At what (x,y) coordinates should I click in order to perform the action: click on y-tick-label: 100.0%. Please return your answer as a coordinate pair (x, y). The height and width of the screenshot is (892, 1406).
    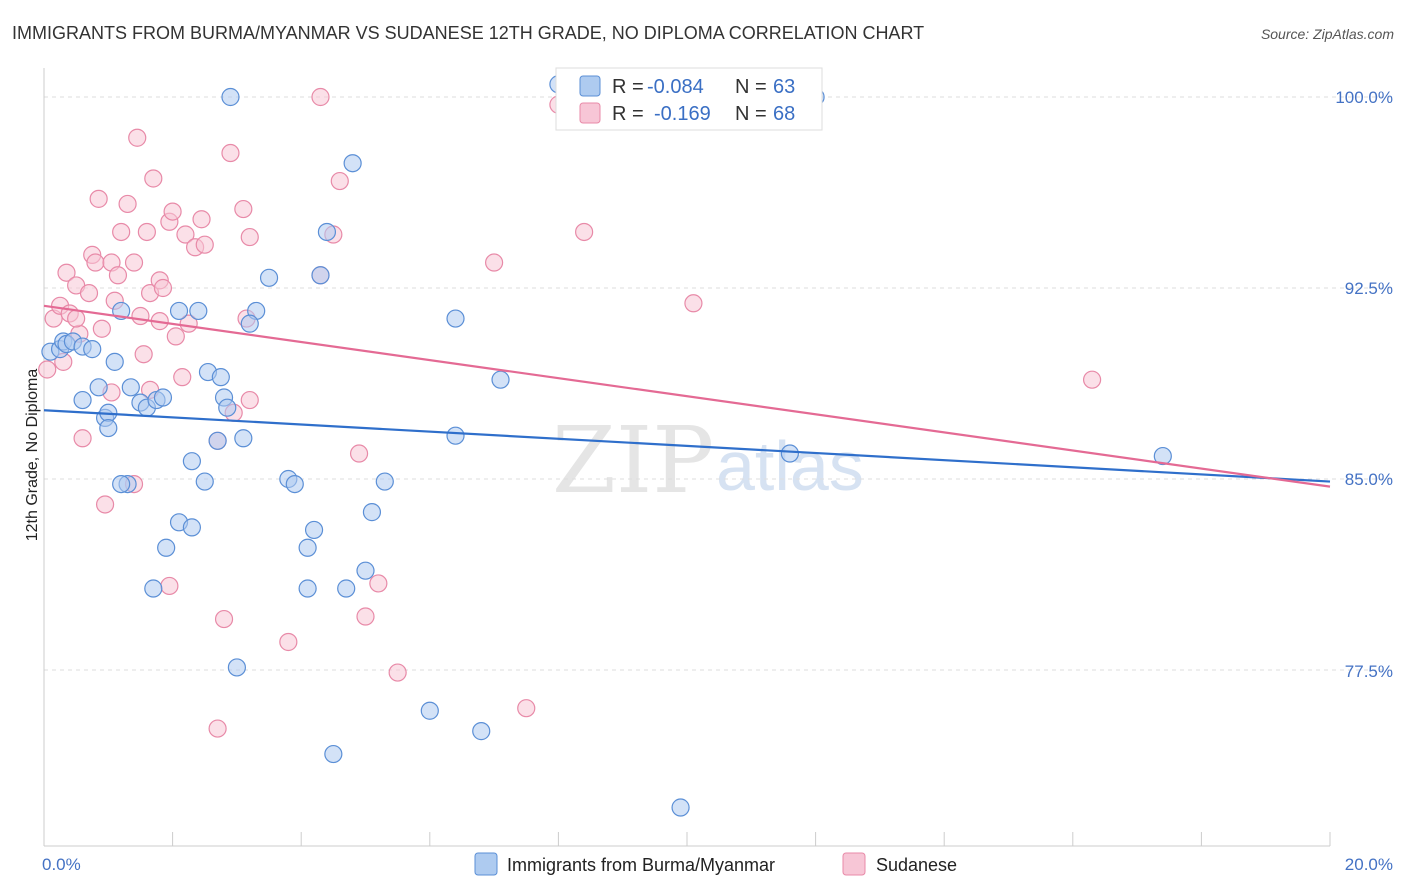
    Looking at the image, I should click on (1364, 97).